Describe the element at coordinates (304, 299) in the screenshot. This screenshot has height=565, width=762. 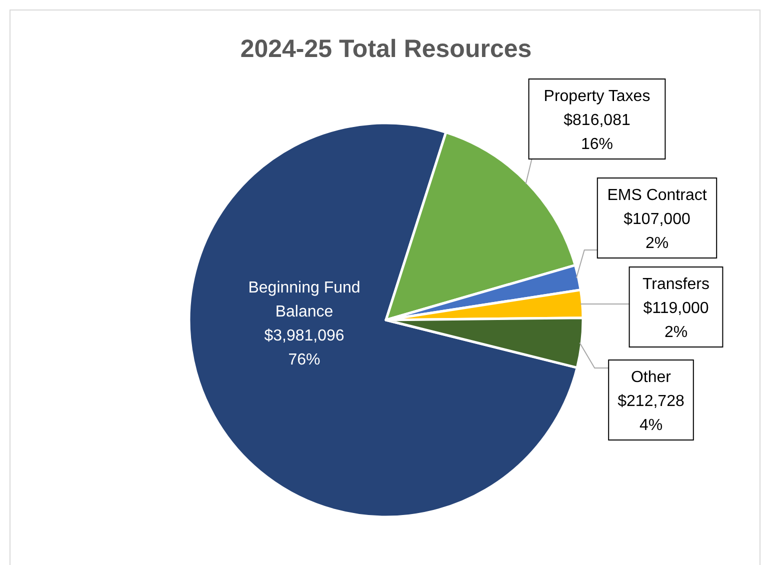
I see `slice-label: Beginning Fund Balance` at that location.